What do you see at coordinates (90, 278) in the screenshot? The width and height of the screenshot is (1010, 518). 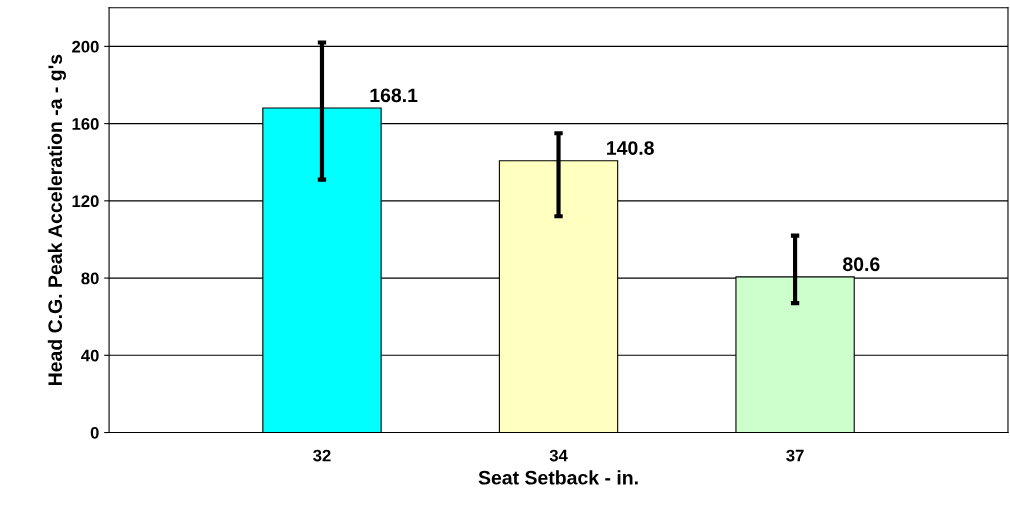 I see `y-tick-label: 80` at bounding box center [90, 278].